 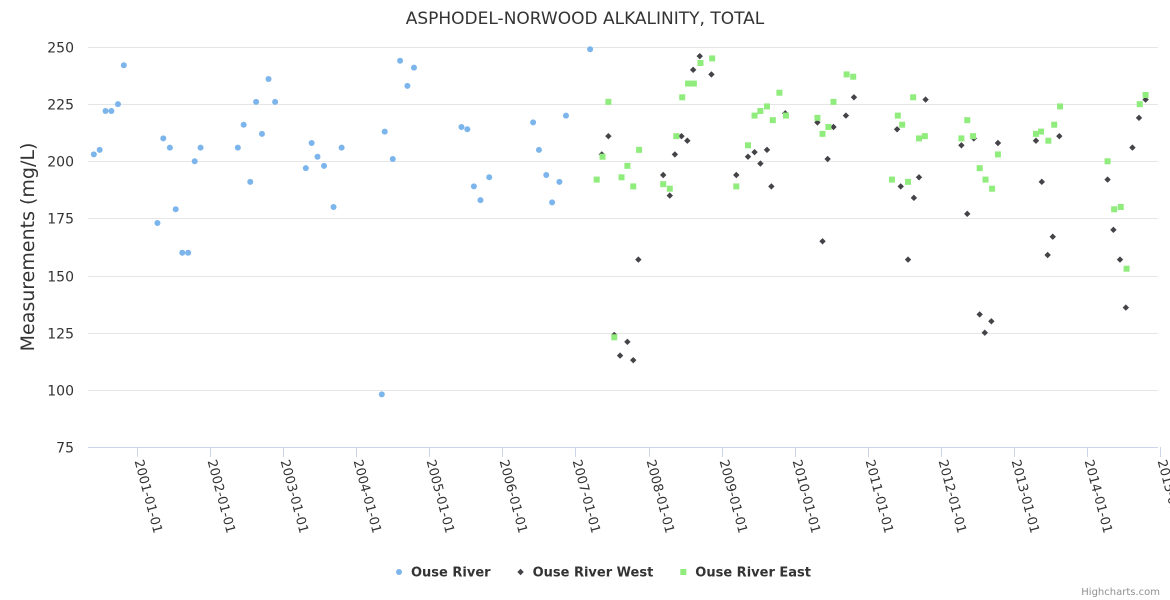 I want to click on legend-item: Ouse River East, so click(x=745, y=573).